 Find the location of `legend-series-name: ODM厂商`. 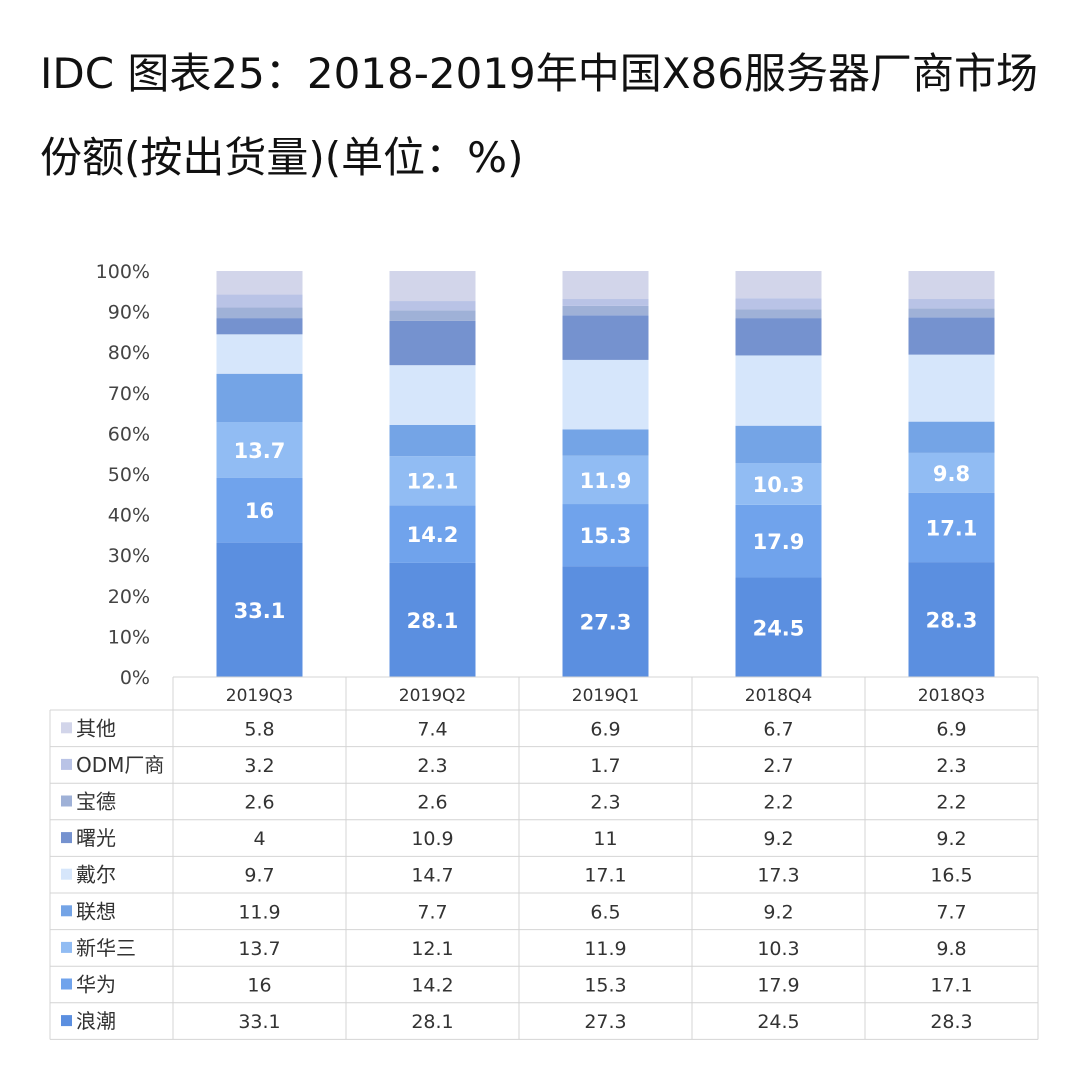

legend-series-name: ODM厂商 is located at coordinates (120, 765).